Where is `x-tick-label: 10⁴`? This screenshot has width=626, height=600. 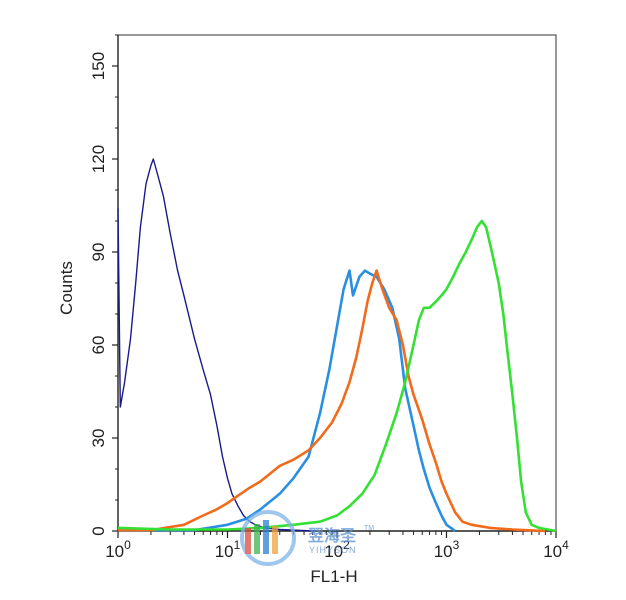
x-tick-label: 10⁴ is located at coordinates (556, 549).